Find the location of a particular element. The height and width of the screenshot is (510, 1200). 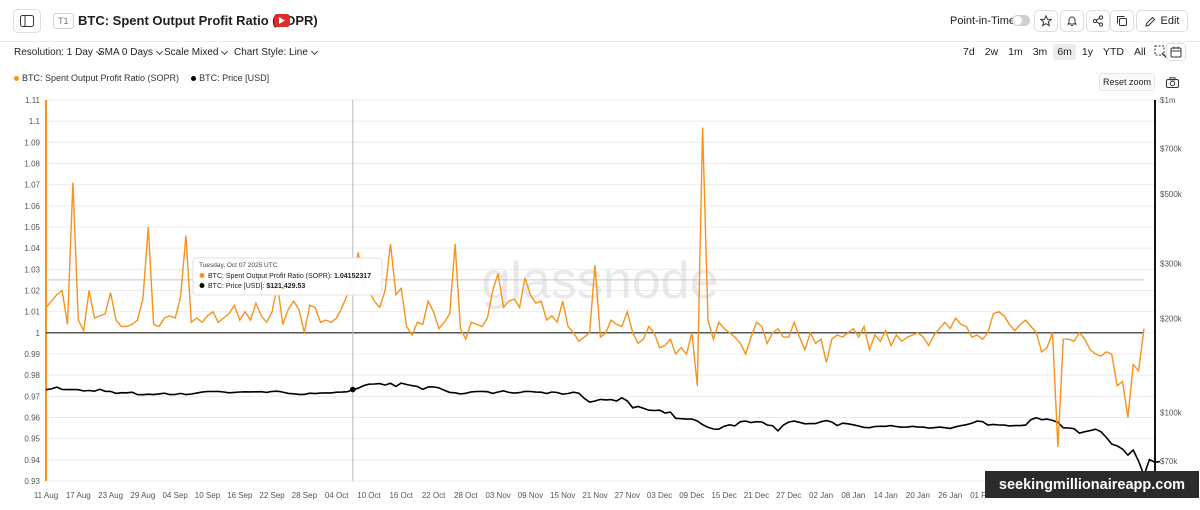

zoom-select-icon is located at coordinates (1161, 52).